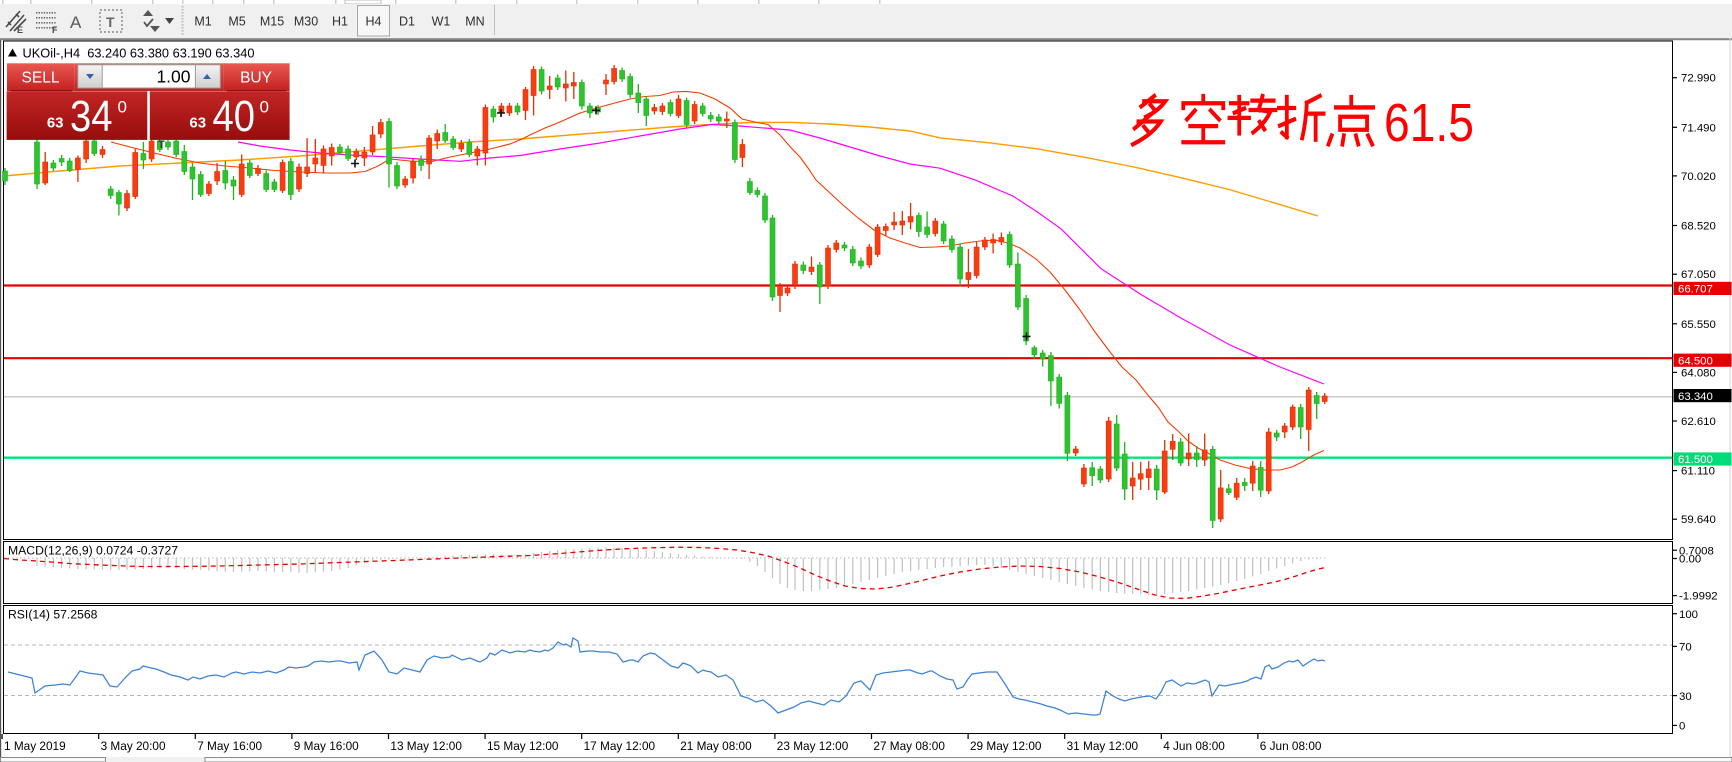 The image size is (1732, 762). I want to click on svg-text: 30, so click(1685, 697).